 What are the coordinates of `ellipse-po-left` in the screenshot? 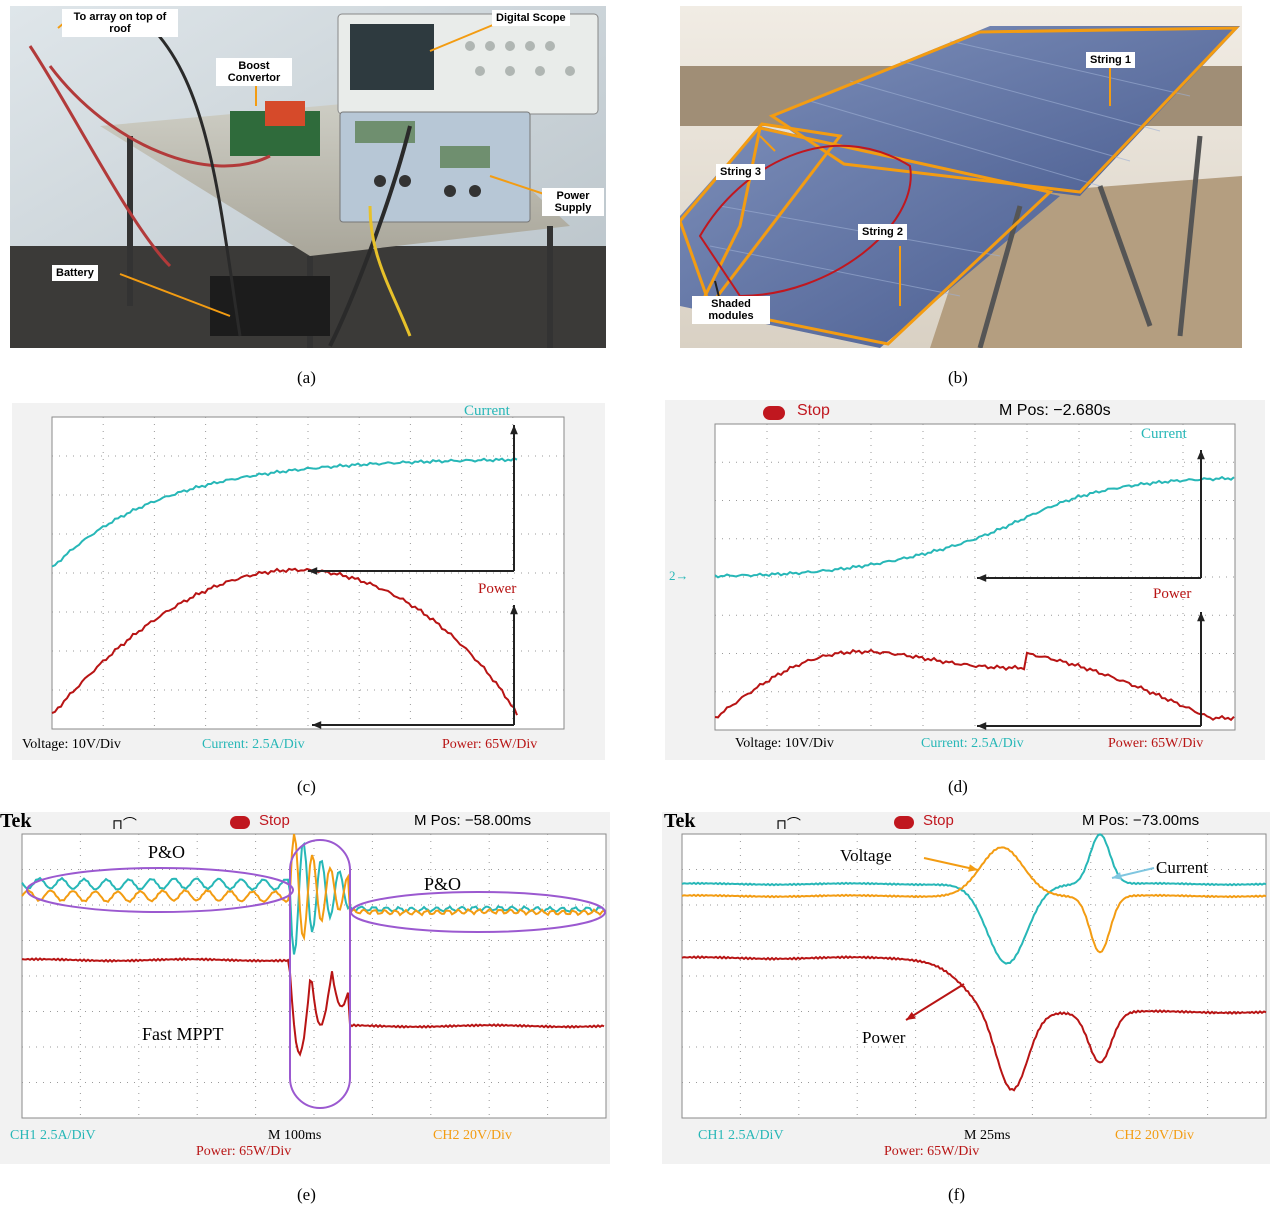 It's located at (160, 890).